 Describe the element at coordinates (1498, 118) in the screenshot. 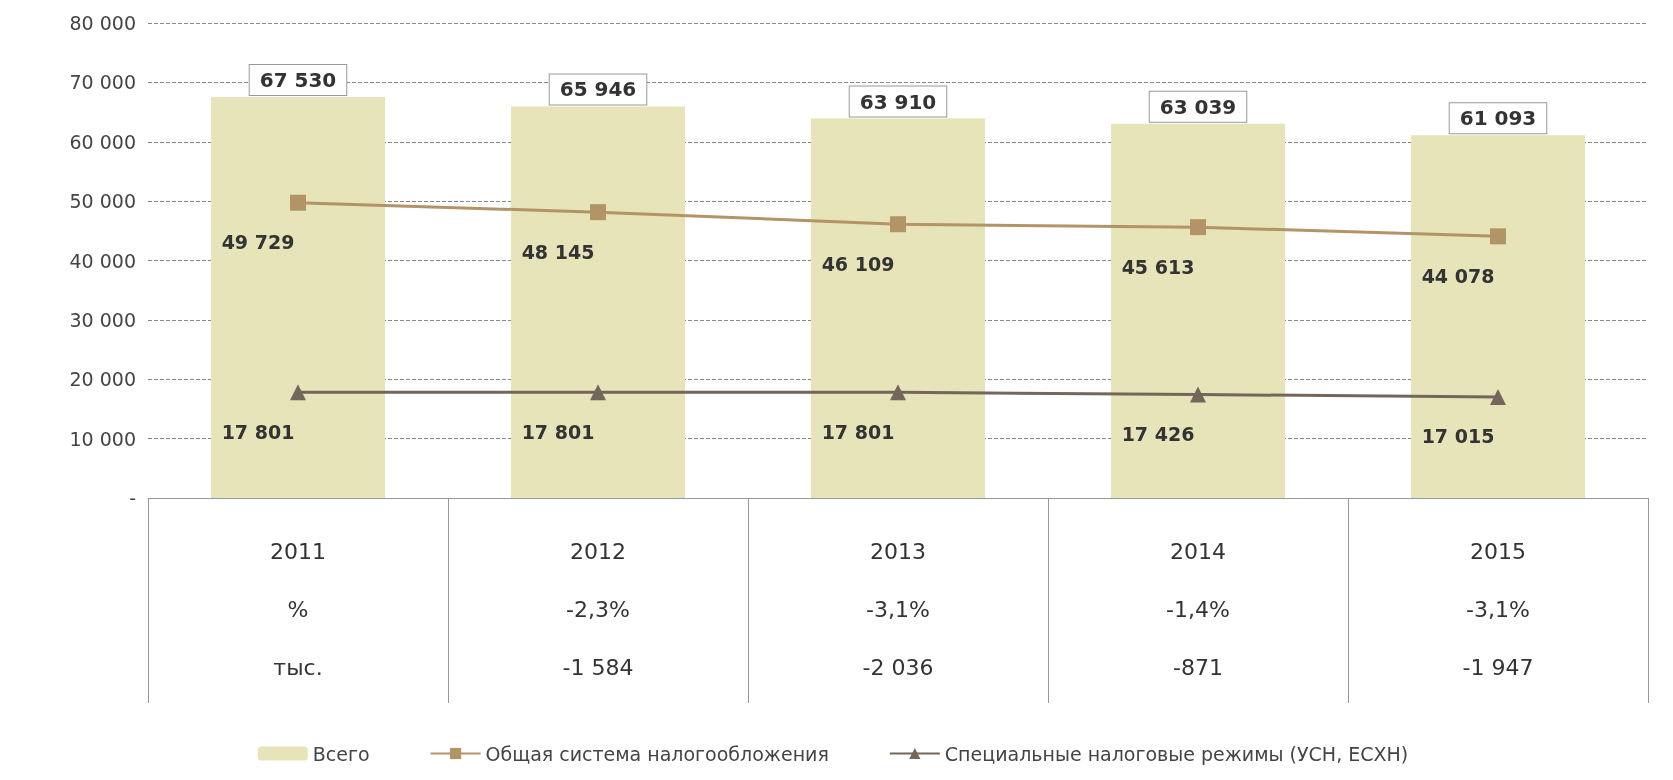

I see `data-label: 61 093` at that location.